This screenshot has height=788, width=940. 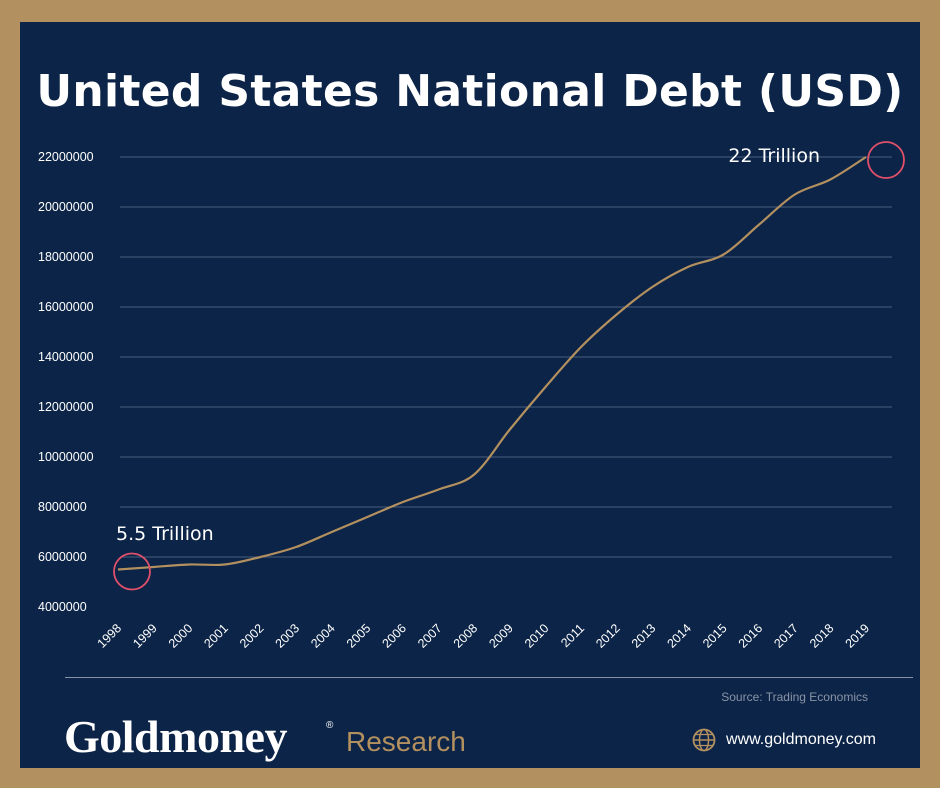 What do you see at coordinates (704, 740) in the screenshot?
I see `globe-icon` at bounding box center [704, 740].